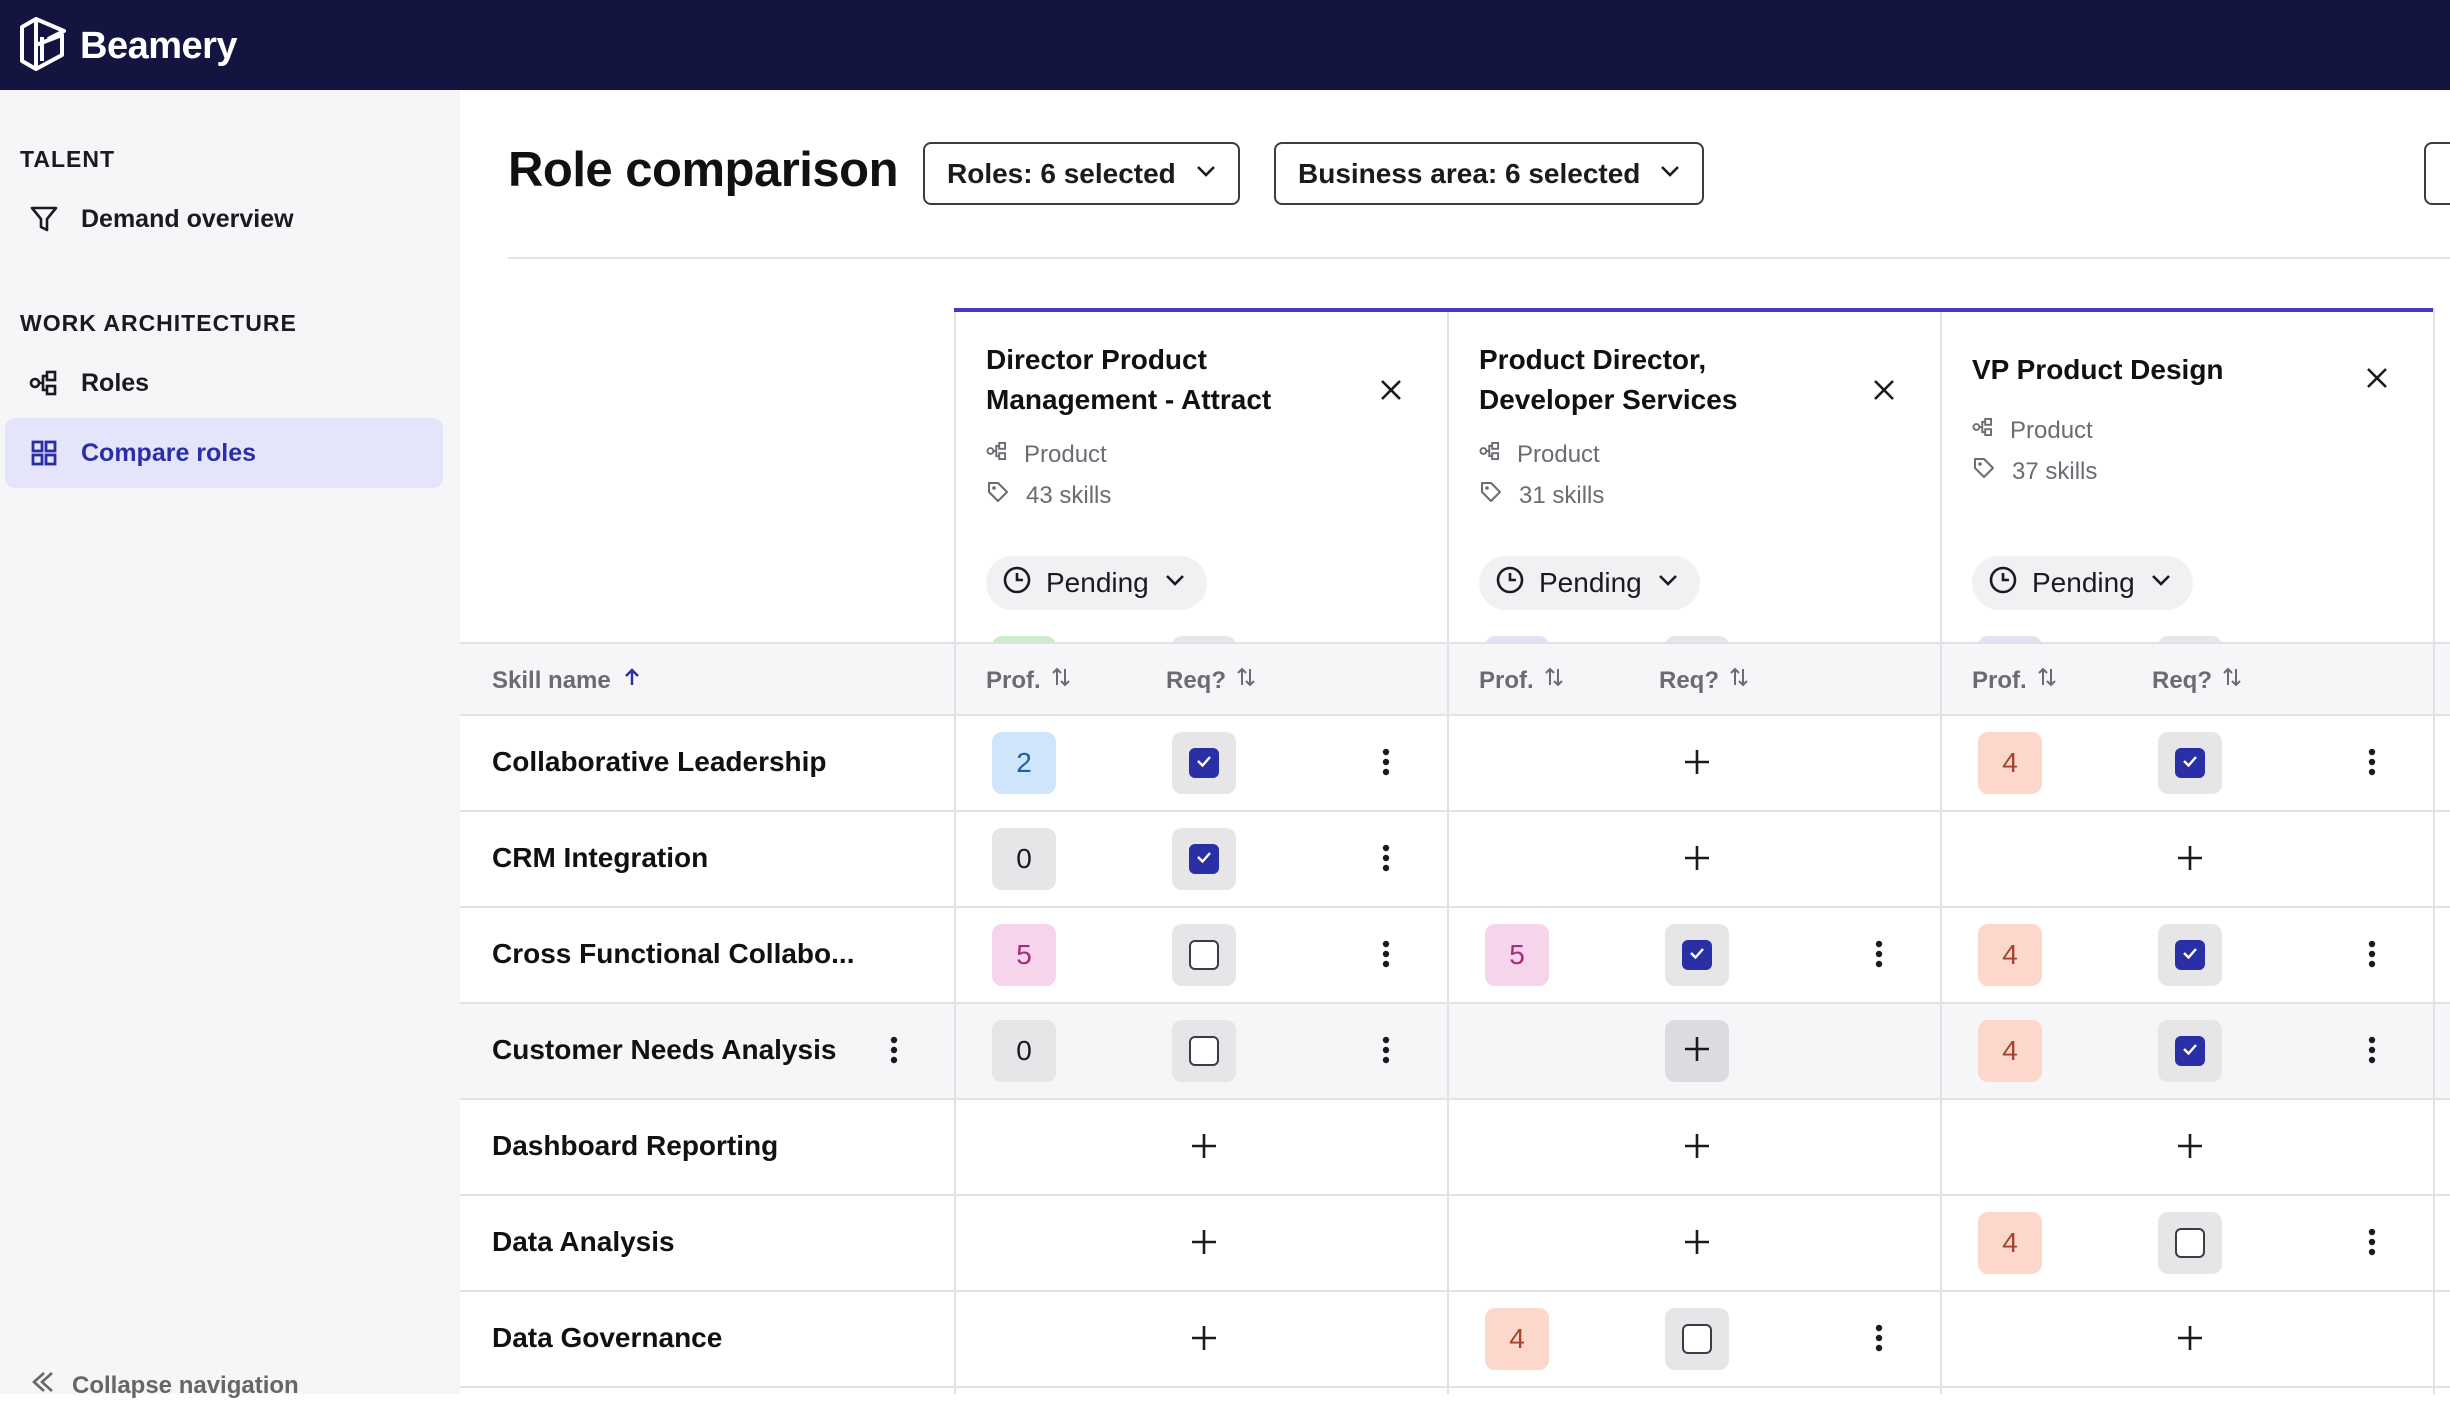 This screenshot has width=2450, height=1402. I want to click on status-label: Pending, so click(1097, 582).